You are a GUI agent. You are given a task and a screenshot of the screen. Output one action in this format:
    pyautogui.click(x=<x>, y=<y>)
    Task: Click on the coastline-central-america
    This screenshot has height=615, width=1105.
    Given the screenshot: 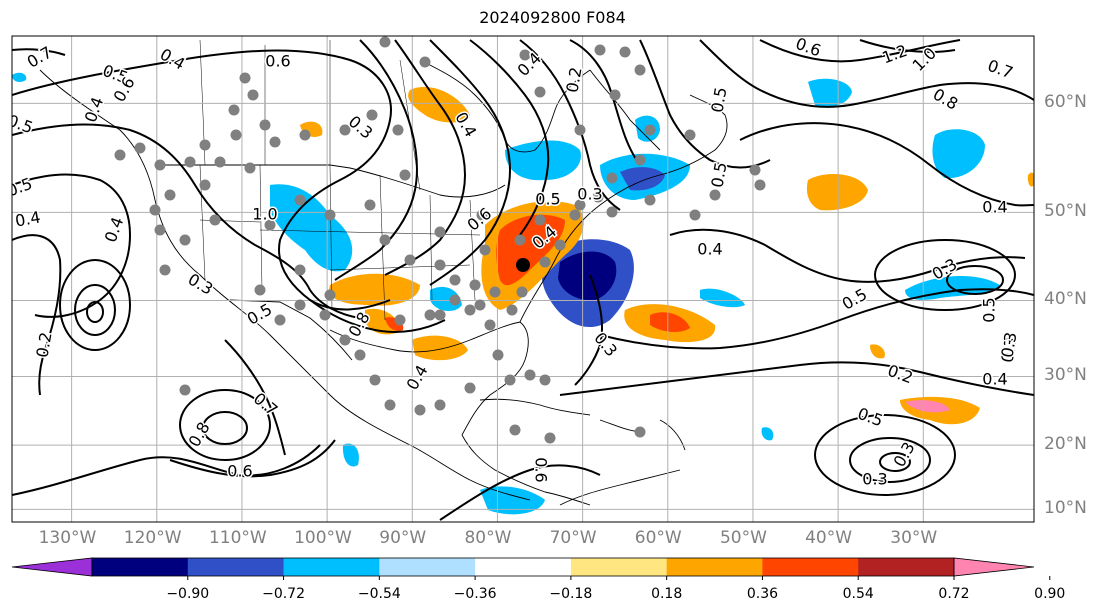 What is the action you would take?
    pyautogui.click(x=526, y=470)
    